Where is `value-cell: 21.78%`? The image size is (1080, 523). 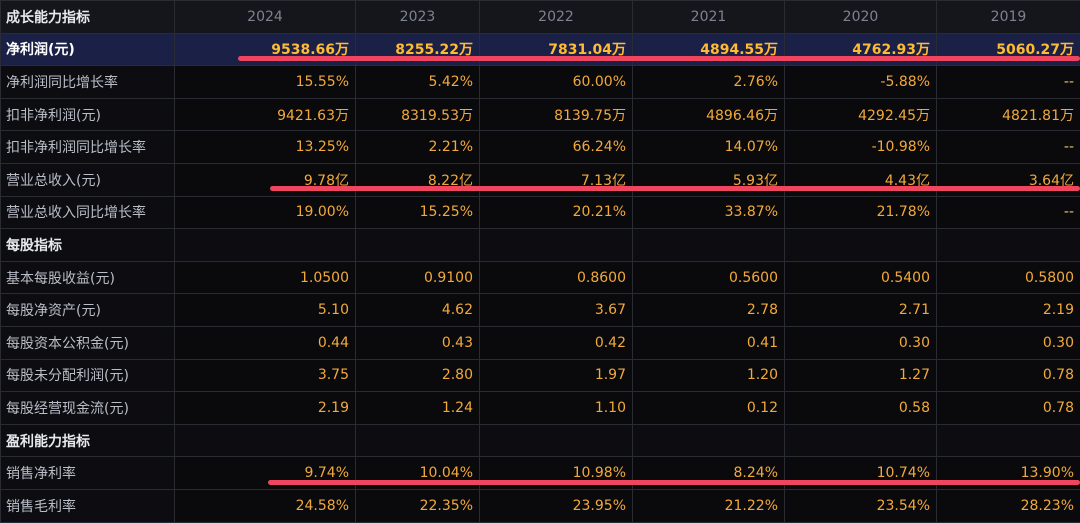 value-cell: 21.78% is located at coordinates (861, 212).